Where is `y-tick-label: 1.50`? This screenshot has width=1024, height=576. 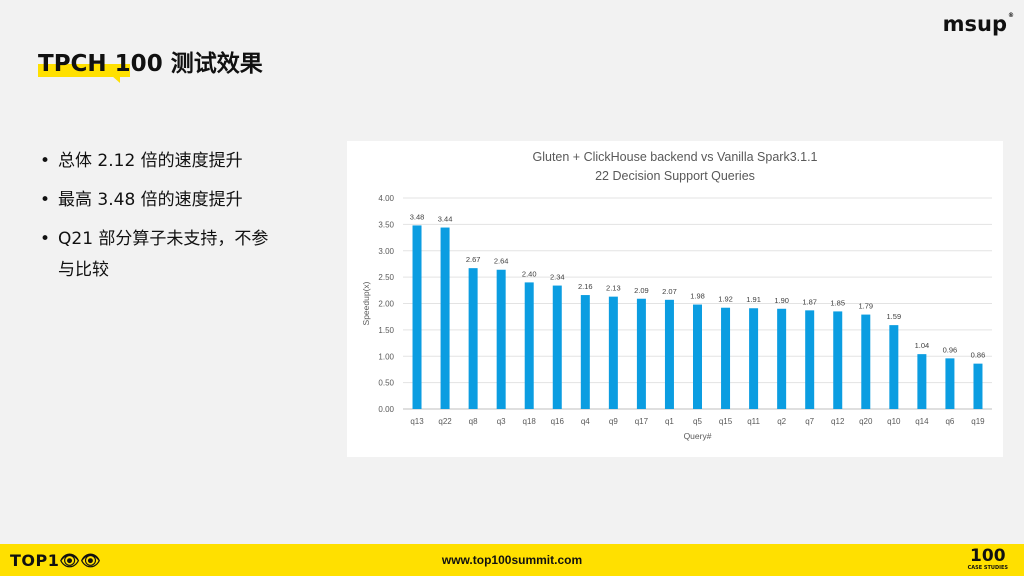
y-tick-label: 1.50 is located at coordinates (386, 330).